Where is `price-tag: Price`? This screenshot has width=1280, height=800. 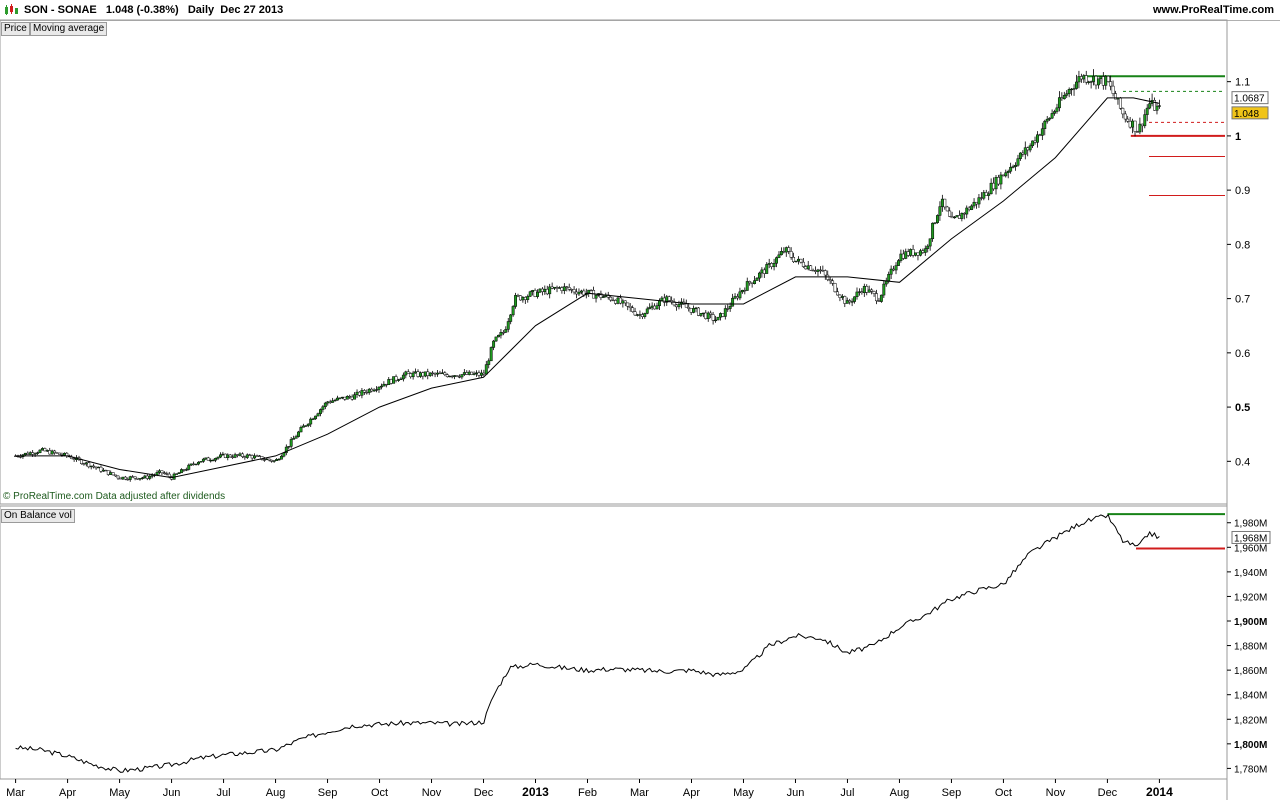
price-tag: Price is located at coordinates (15, 29).